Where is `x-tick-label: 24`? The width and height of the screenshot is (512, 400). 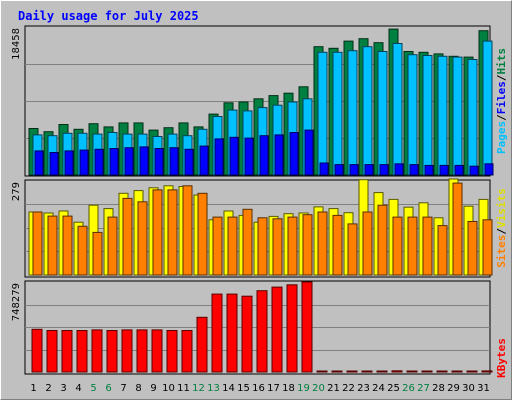 x-tick-label: 24 is located at coordinates (378, 388).